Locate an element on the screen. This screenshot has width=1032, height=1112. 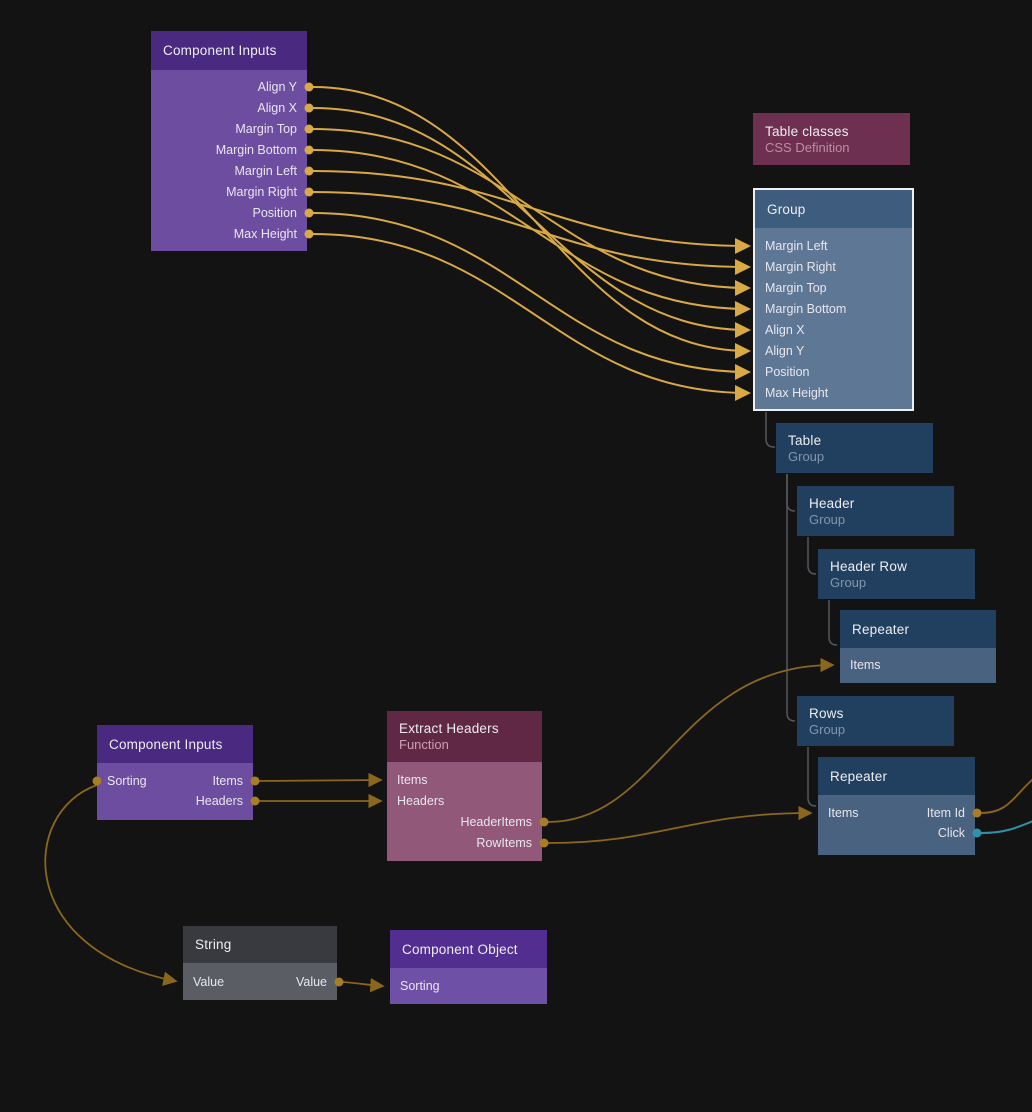
node-component-object: Component Object Sorting is located at coordinates (468, 967).